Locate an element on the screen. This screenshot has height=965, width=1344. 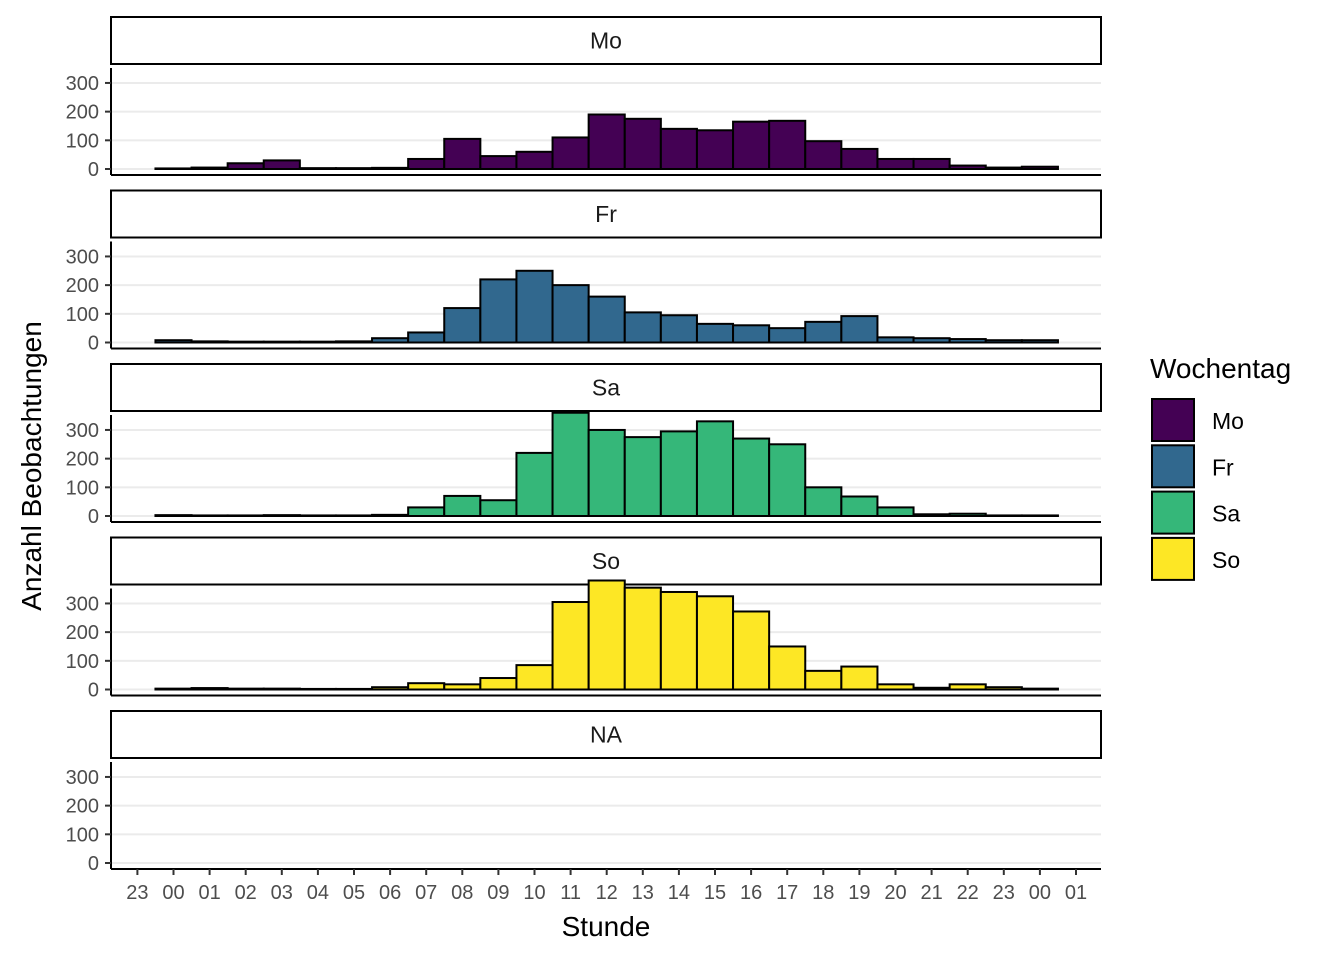
x-tick-label: 03 is located at coordinates (282, 893).